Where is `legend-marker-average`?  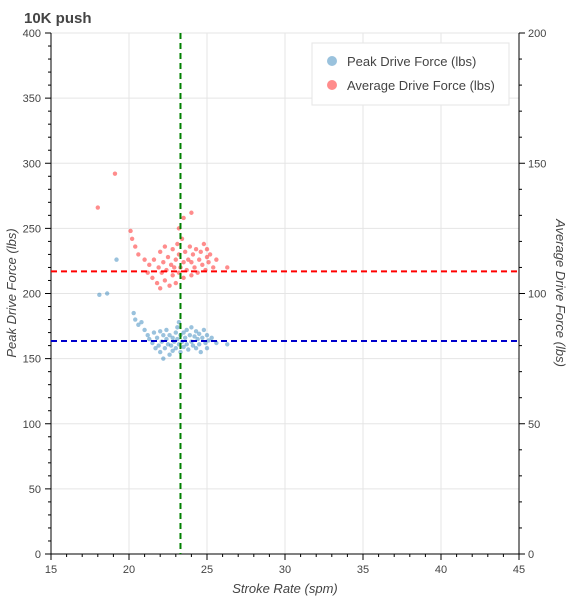 legend-marker-average is located at coordinates (332, 85).